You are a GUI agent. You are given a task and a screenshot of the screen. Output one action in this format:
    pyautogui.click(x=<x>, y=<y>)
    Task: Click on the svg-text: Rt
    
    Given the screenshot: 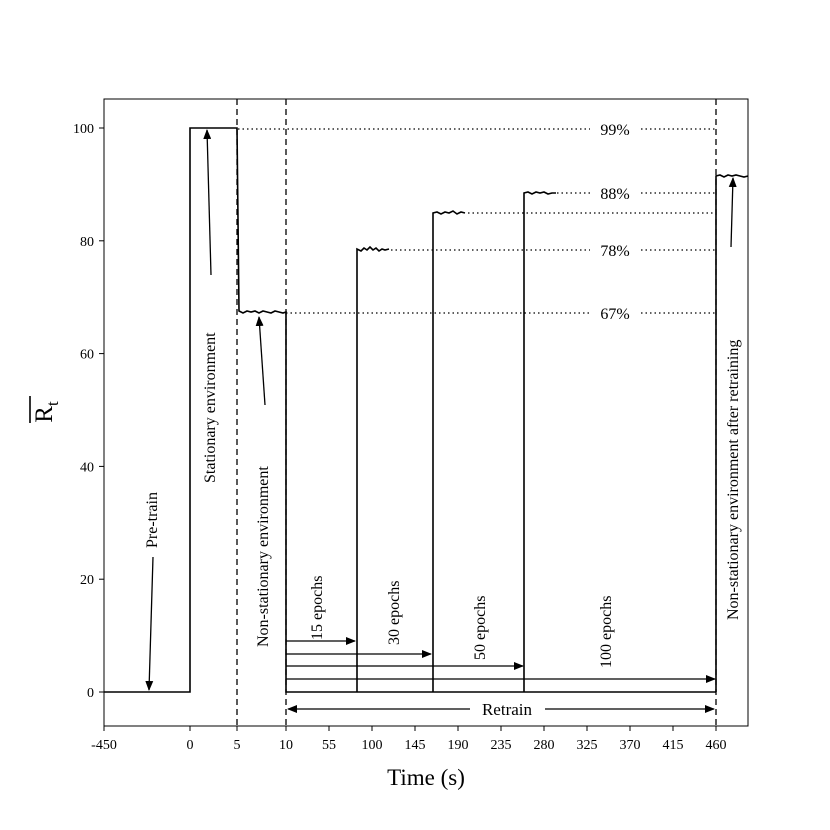 What is the action you would take?
    pyautogui.click(x=46, y=412)
    